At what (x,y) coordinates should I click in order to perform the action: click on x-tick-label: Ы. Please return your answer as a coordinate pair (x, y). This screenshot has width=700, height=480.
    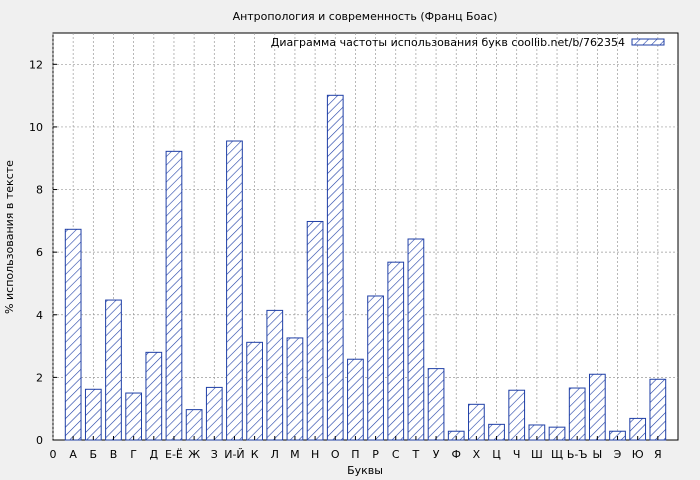
    Looking at the image, I should click on (597, 454).